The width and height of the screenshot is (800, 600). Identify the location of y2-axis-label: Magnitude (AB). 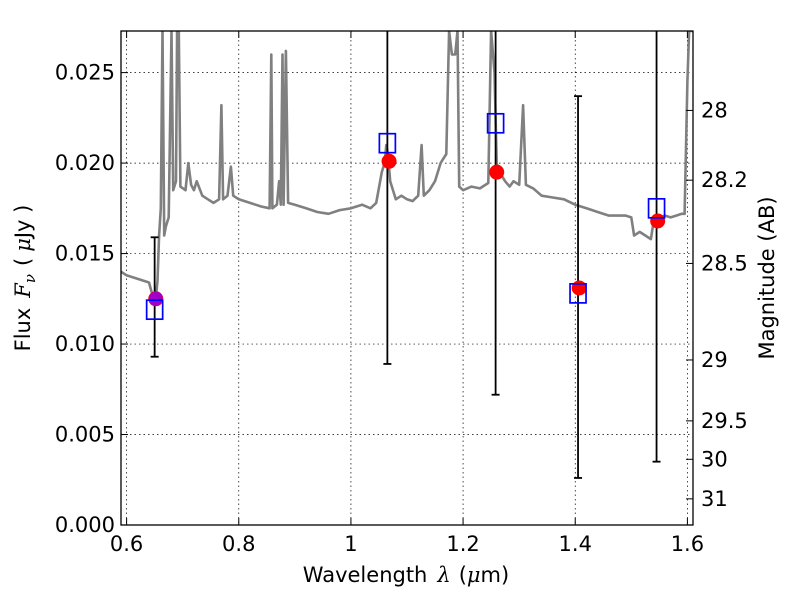
(767, 277).